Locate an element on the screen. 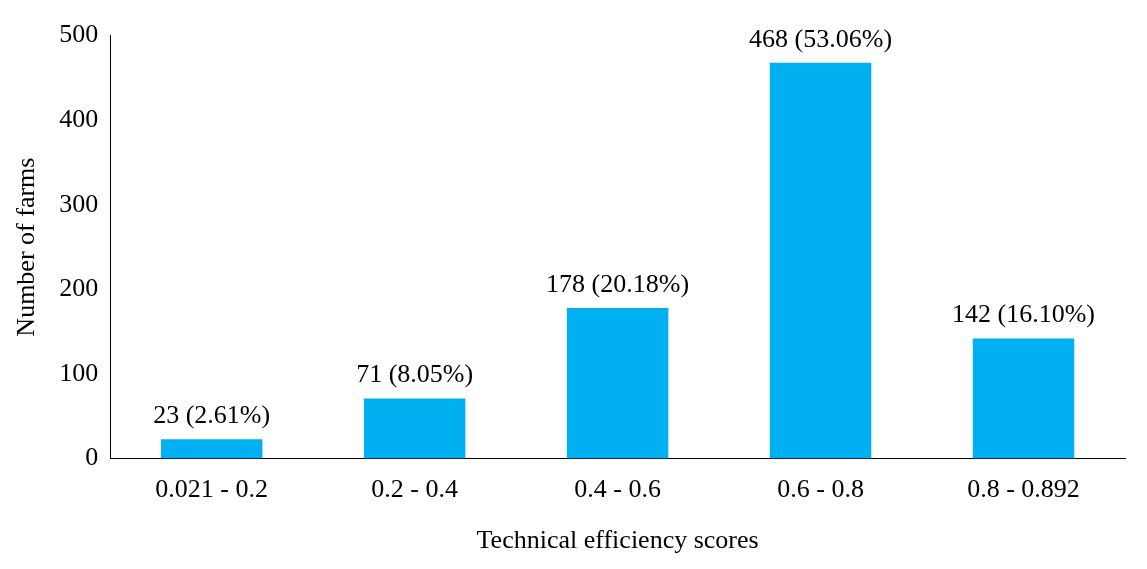 Image resolution: width=1147 pixels, height=569 pixels. y-tick-label: 0 is located at coordinates (92, 457).